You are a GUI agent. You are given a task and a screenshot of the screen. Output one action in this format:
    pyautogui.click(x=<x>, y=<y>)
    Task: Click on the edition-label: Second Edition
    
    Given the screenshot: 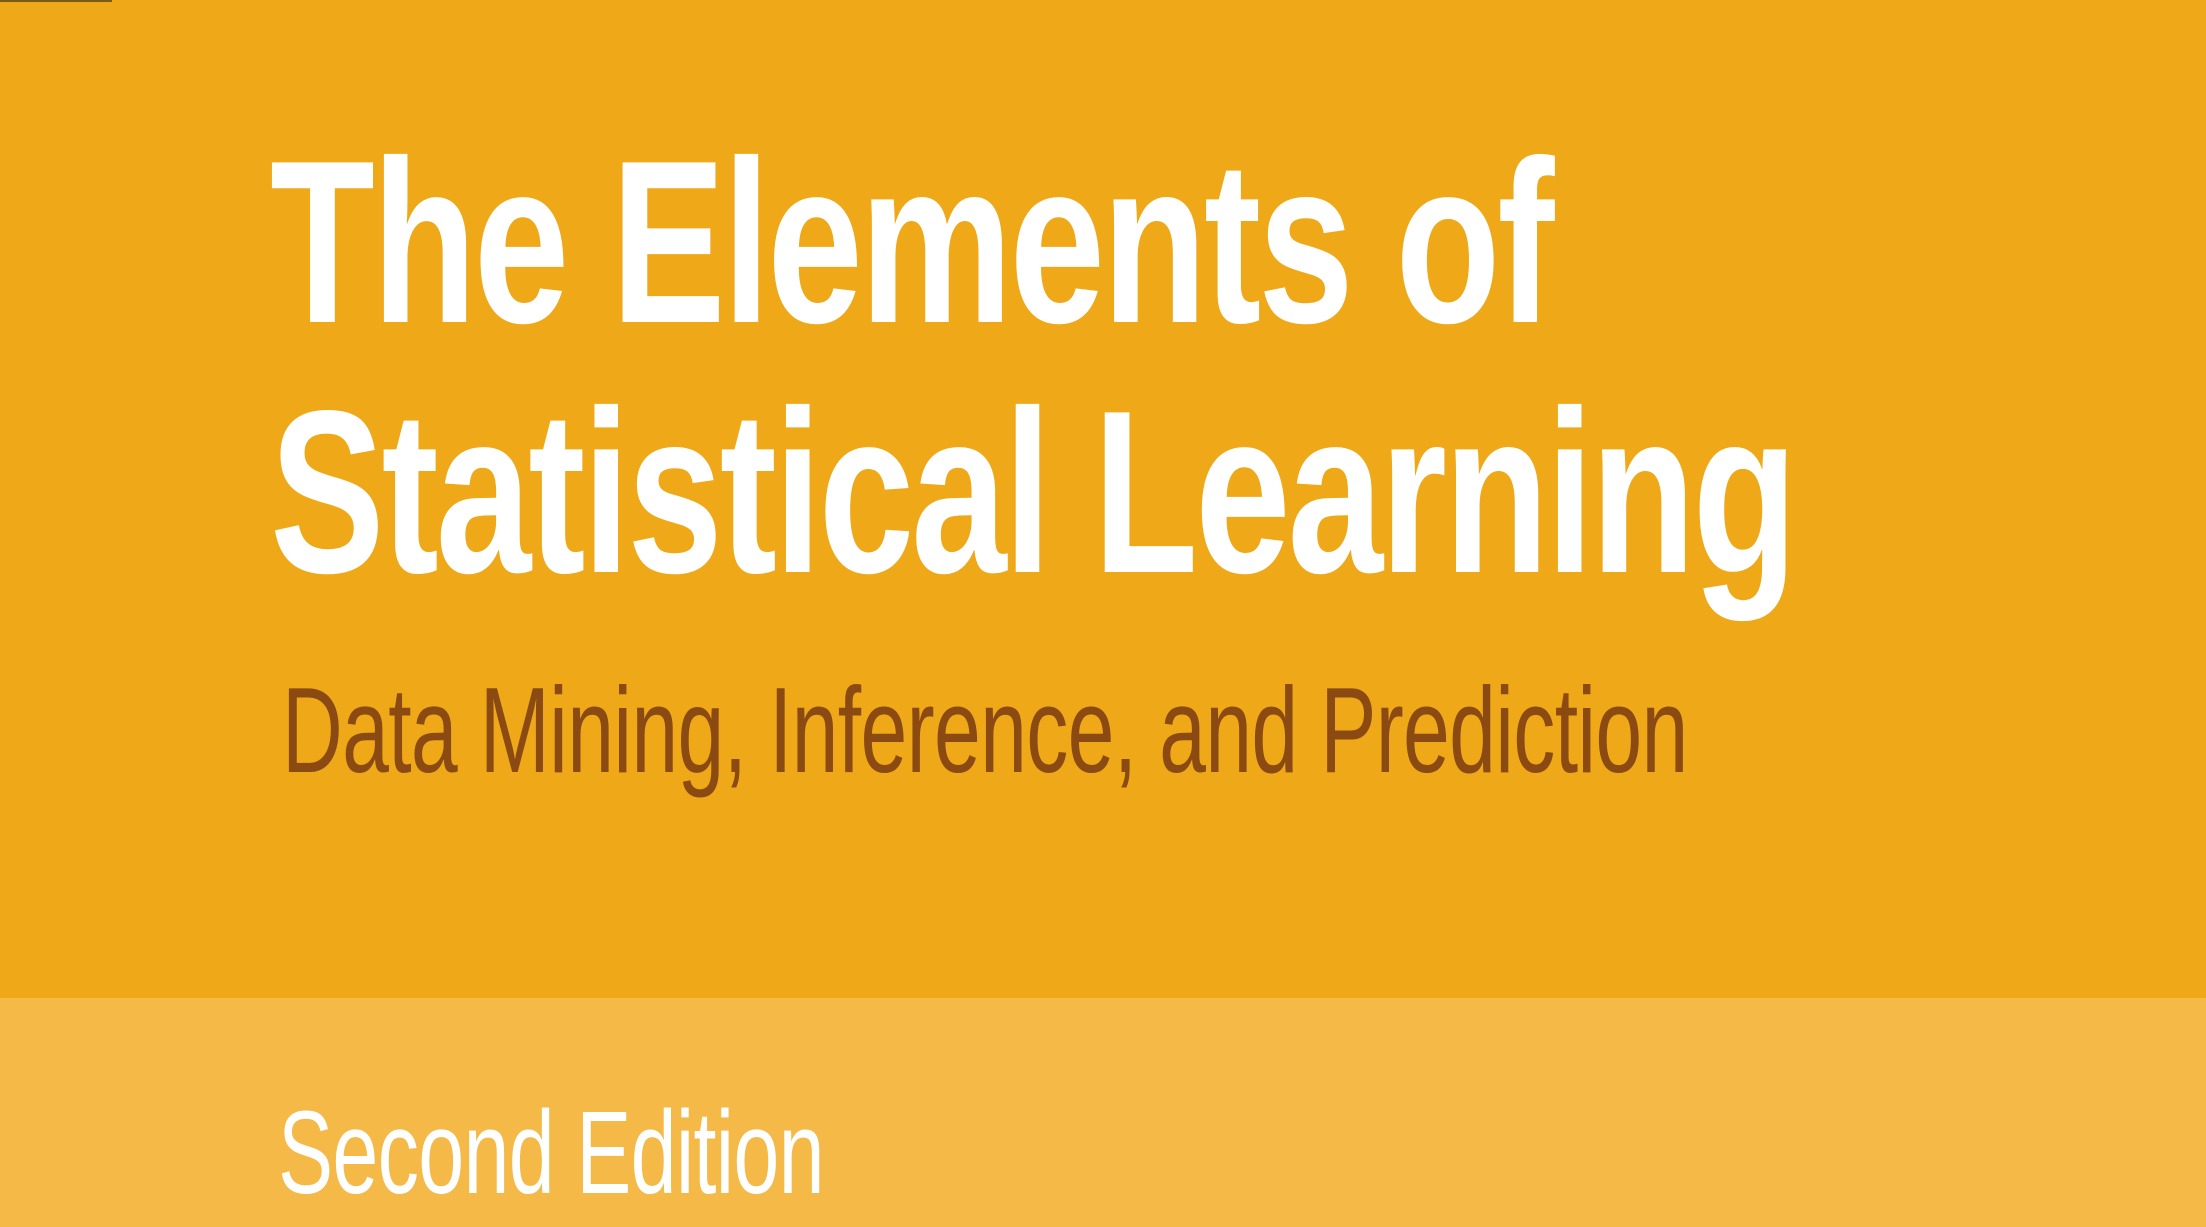 What is the action you would take?
    pyautogui.click(x=551, y=1153)
    